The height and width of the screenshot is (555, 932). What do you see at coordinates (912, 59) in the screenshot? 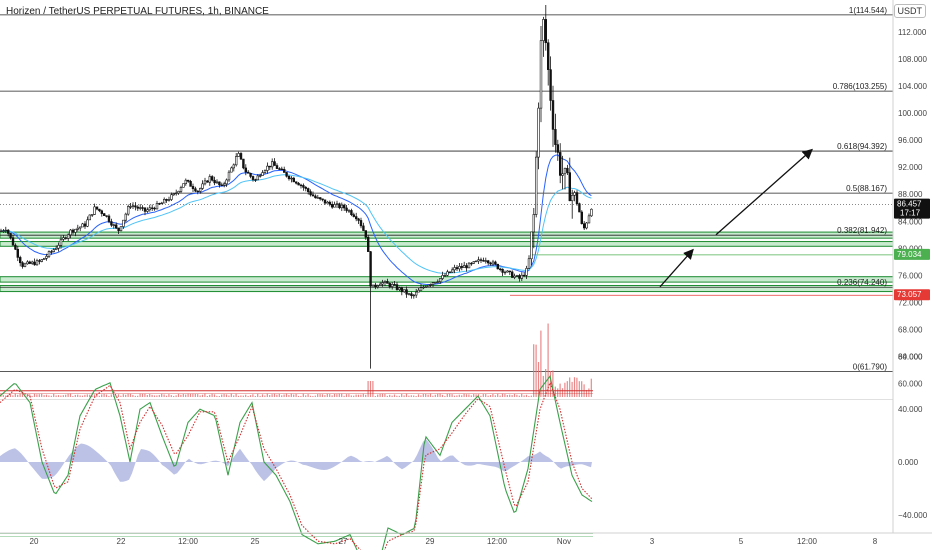
I see `price-tick-1: 108.000` at bounding box center [912, 59].